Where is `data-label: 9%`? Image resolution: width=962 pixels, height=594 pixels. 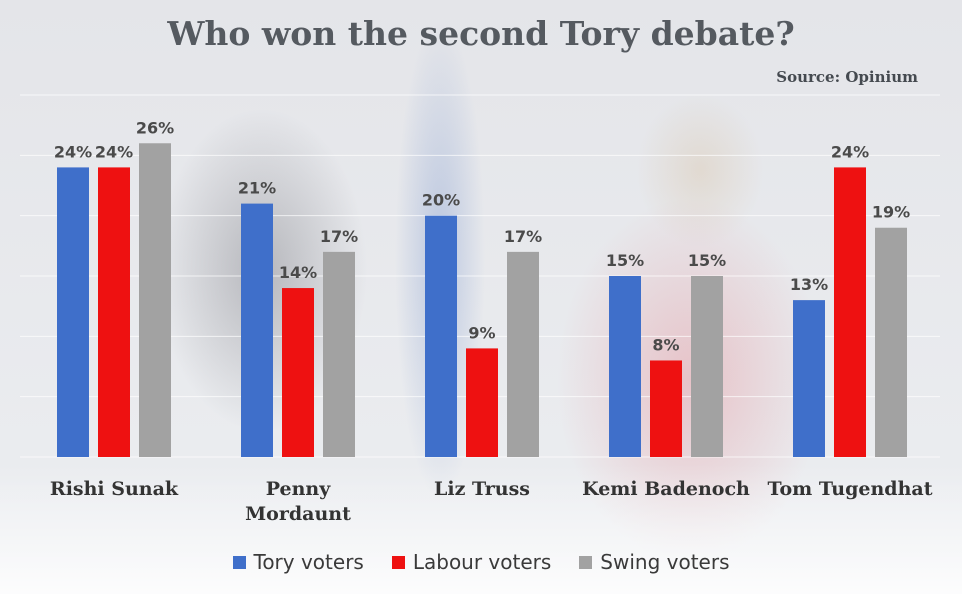 data-label: 9% is located at coordinates (481, 332).